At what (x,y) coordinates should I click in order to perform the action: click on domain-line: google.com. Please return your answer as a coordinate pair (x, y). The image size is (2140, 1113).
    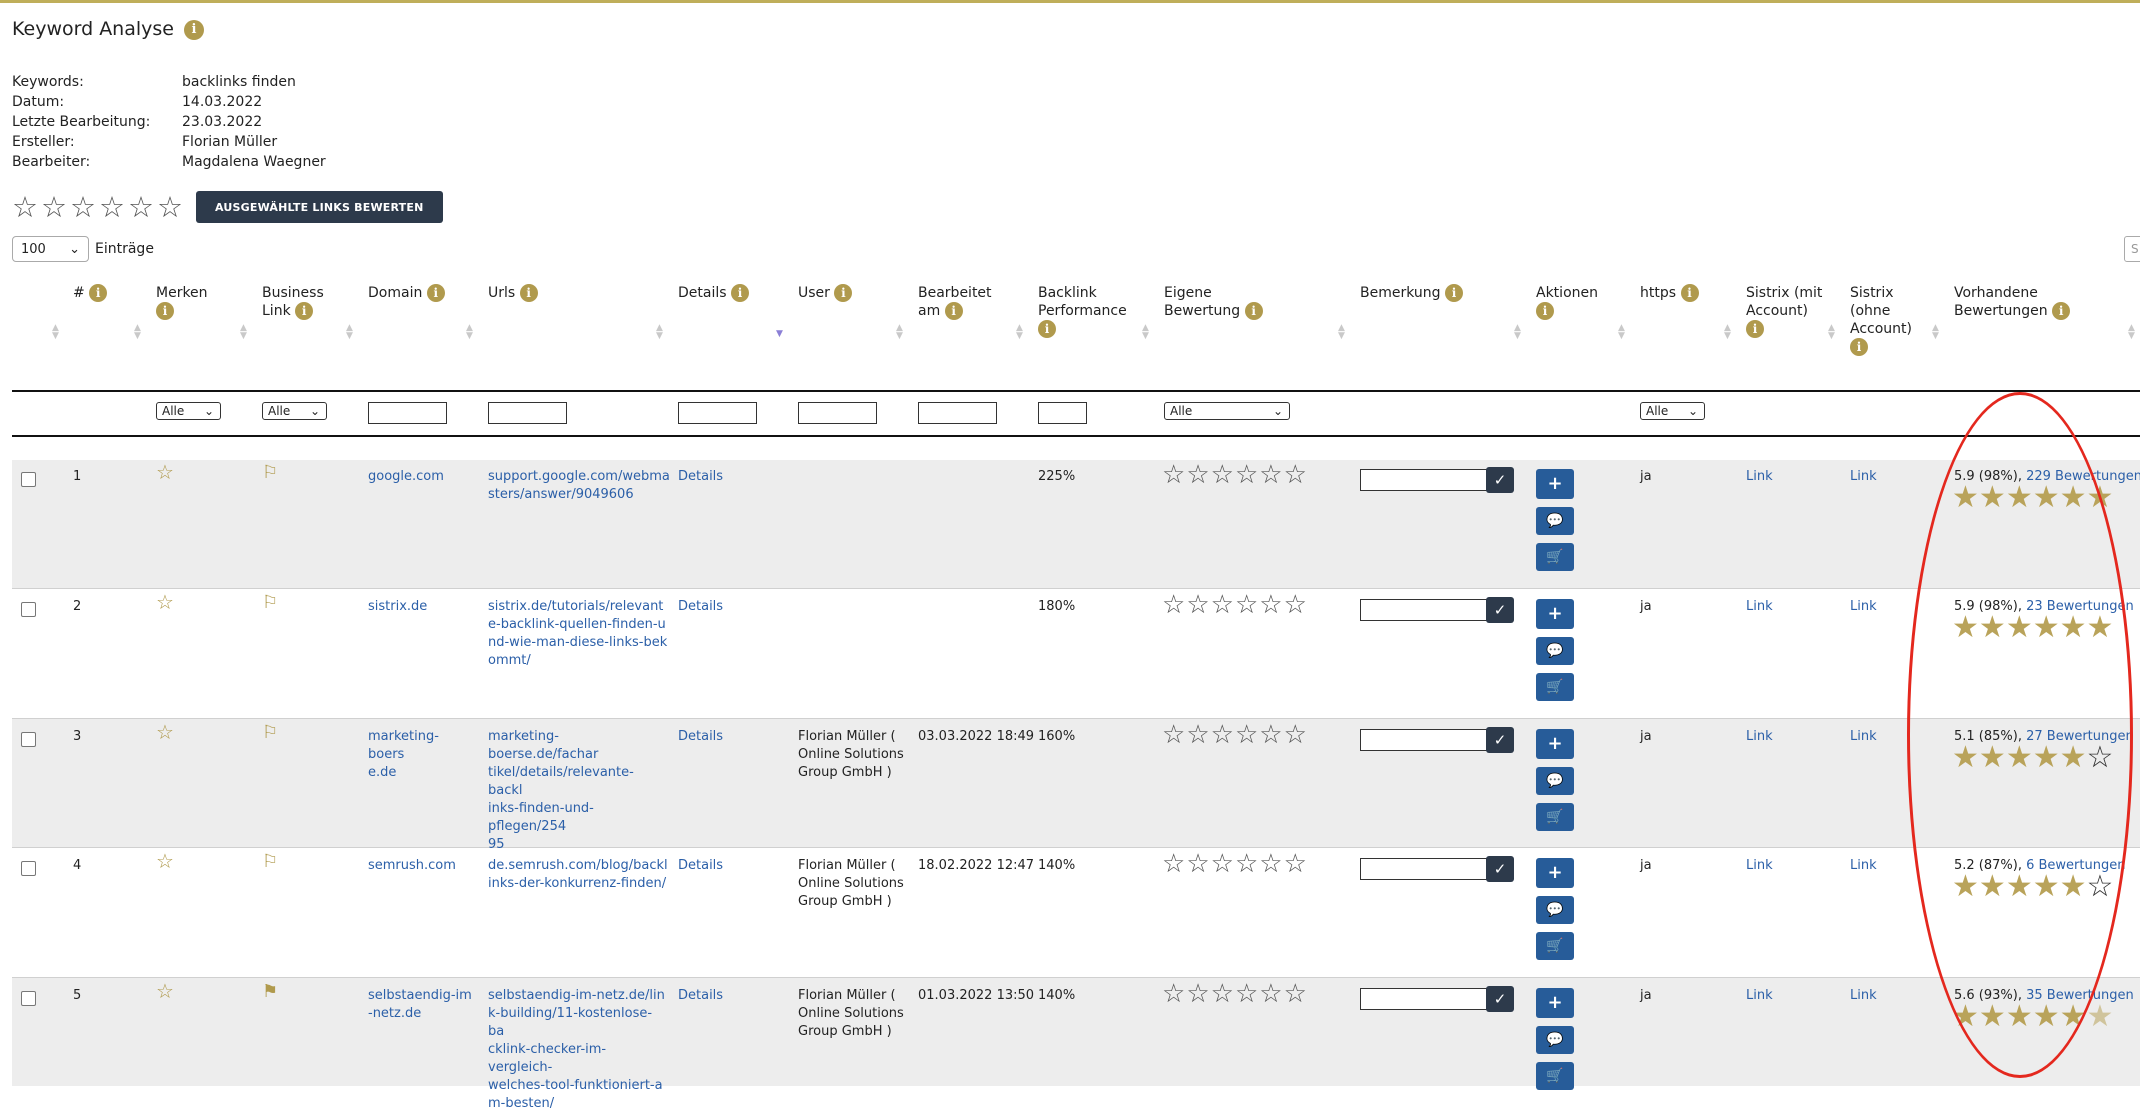
    Looking at the image, I should click on (406, 476).